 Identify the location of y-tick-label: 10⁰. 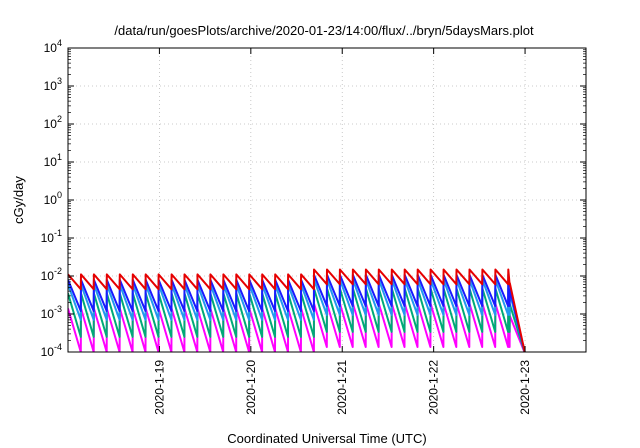
(53, 198).